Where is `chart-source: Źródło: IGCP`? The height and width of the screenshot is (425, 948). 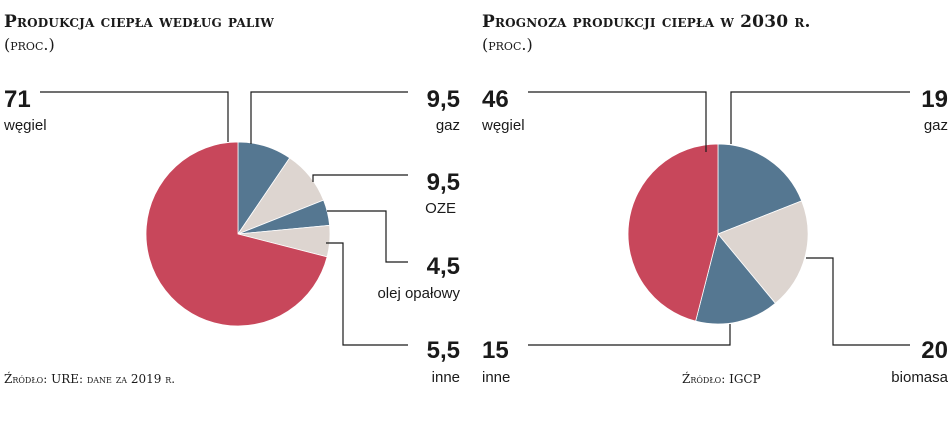 chart-source: Źródło: IGCP is located at coordinates (721, 379).